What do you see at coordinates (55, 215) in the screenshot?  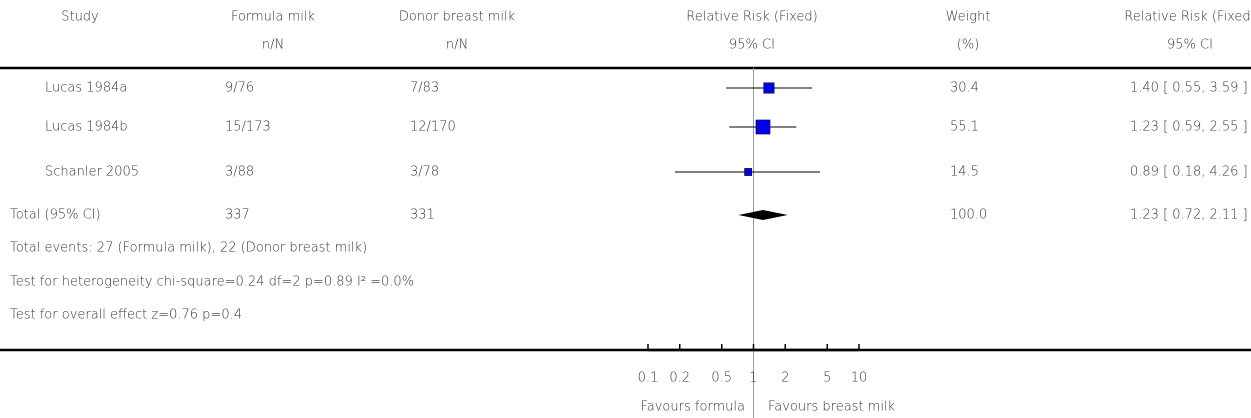 I see `total-label: Total (95% CI)` at bounding box center [55, 215].